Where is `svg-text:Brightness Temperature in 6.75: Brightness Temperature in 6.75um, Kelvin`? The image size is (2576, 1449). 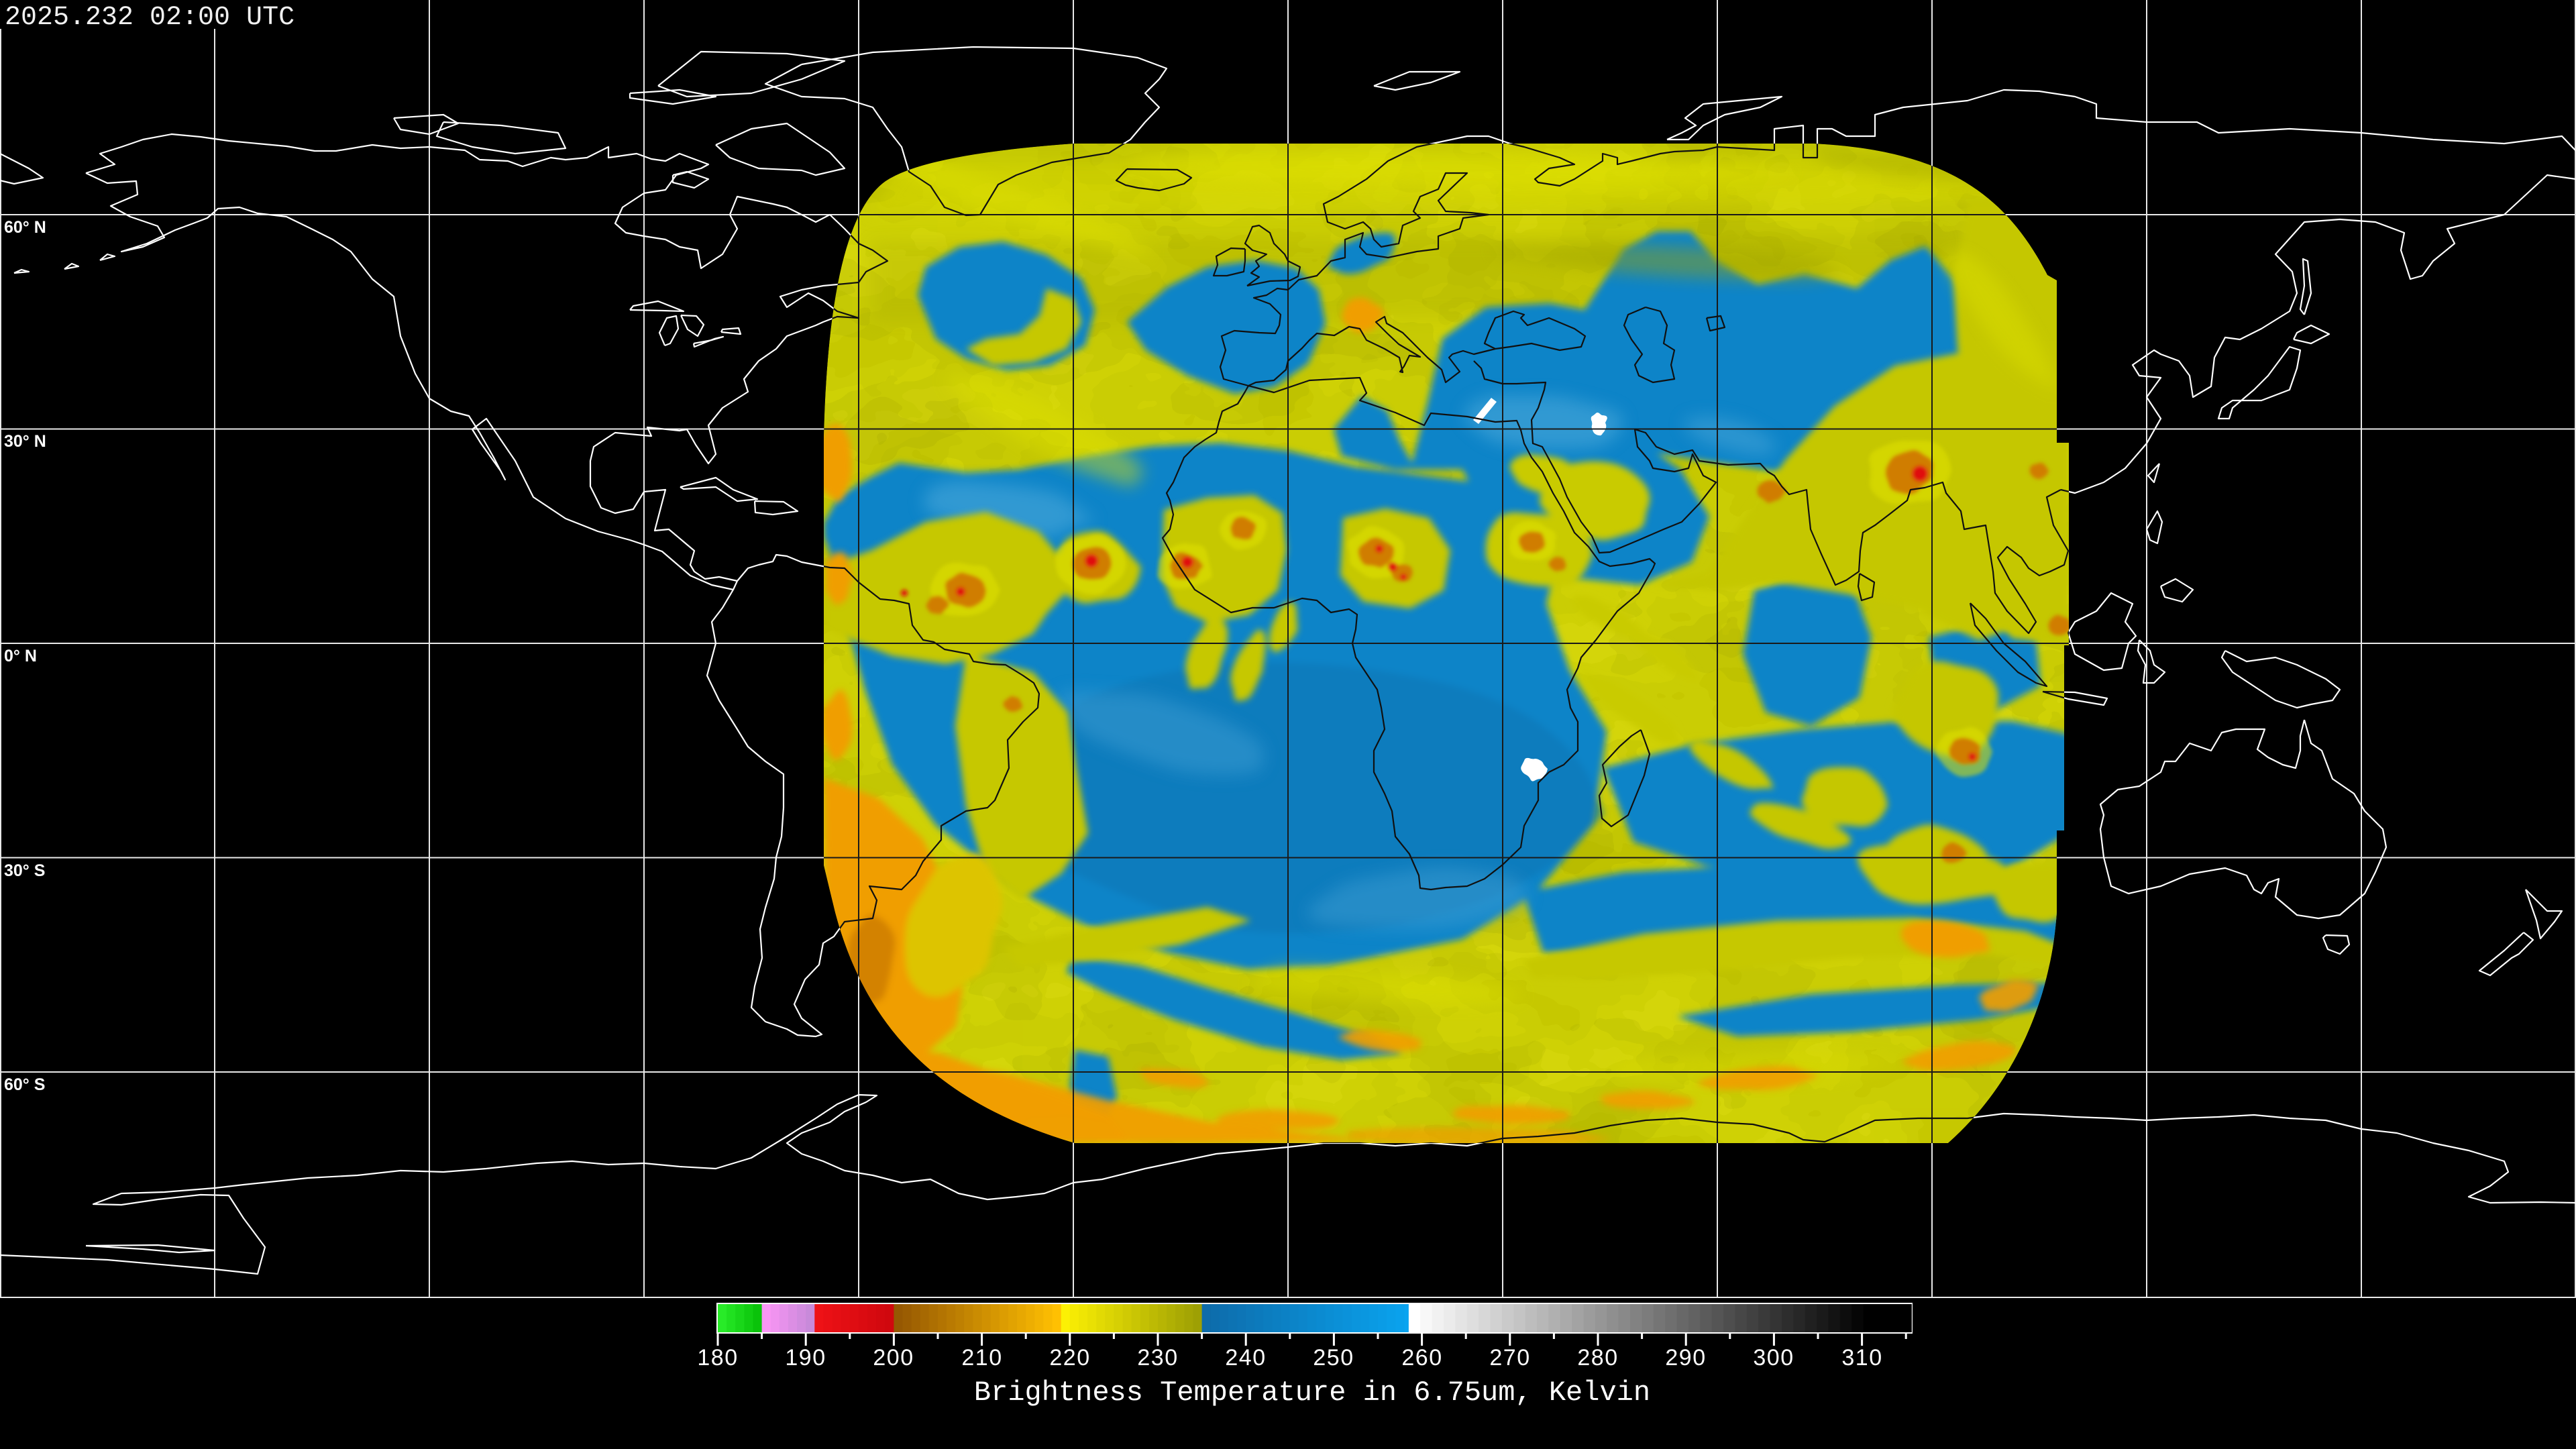 svg-text:Brightness Temperature in 6.75: Brightness Temperature in 6.75um, Kelvin is located at coordinates (1312, 1393).